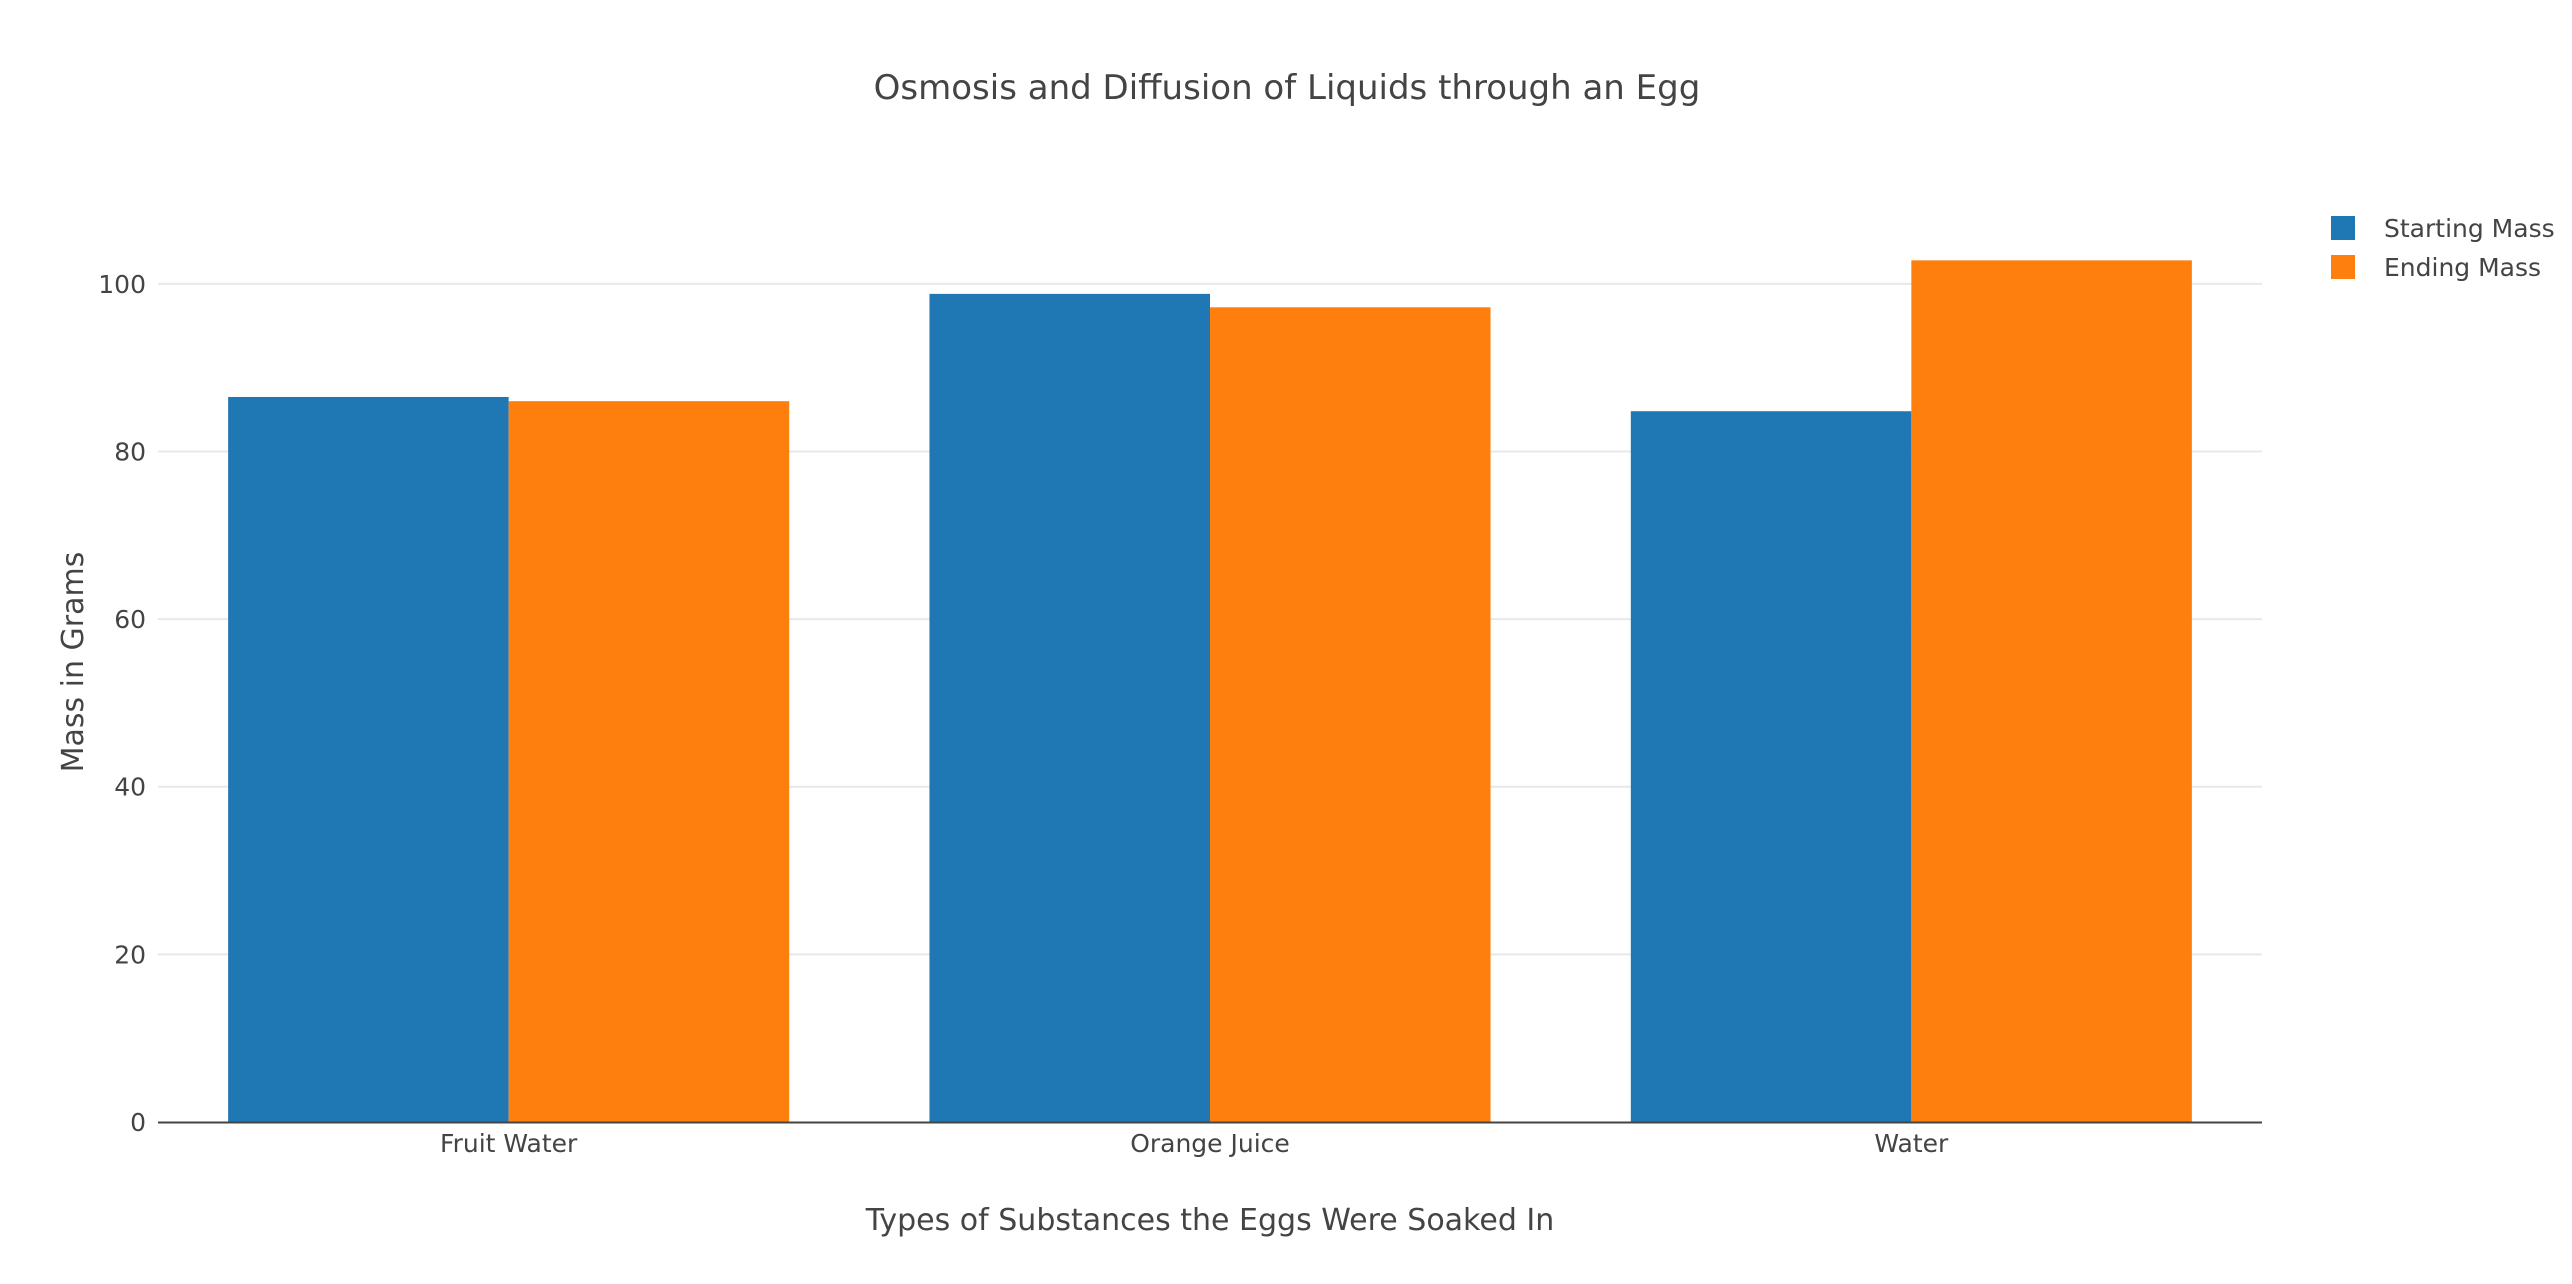  What do you see at coordinates (138, 1122) in the screenshot?
I see `y-tick-label: 0` at bounding box center [138, 1122].